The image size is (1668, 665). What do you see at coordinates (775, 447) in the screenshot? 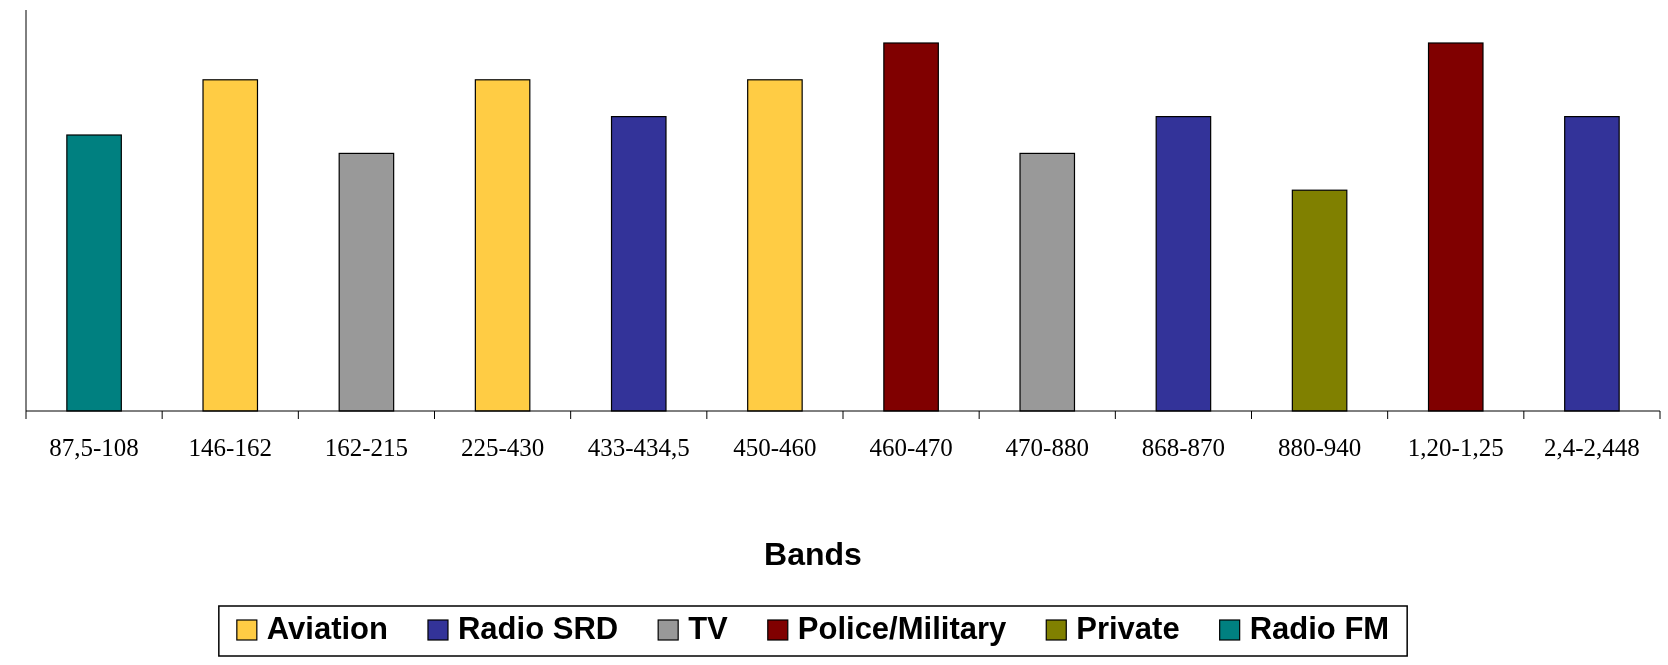
I see `x-tick-label: 450-460` at bounding box center [775, 447].